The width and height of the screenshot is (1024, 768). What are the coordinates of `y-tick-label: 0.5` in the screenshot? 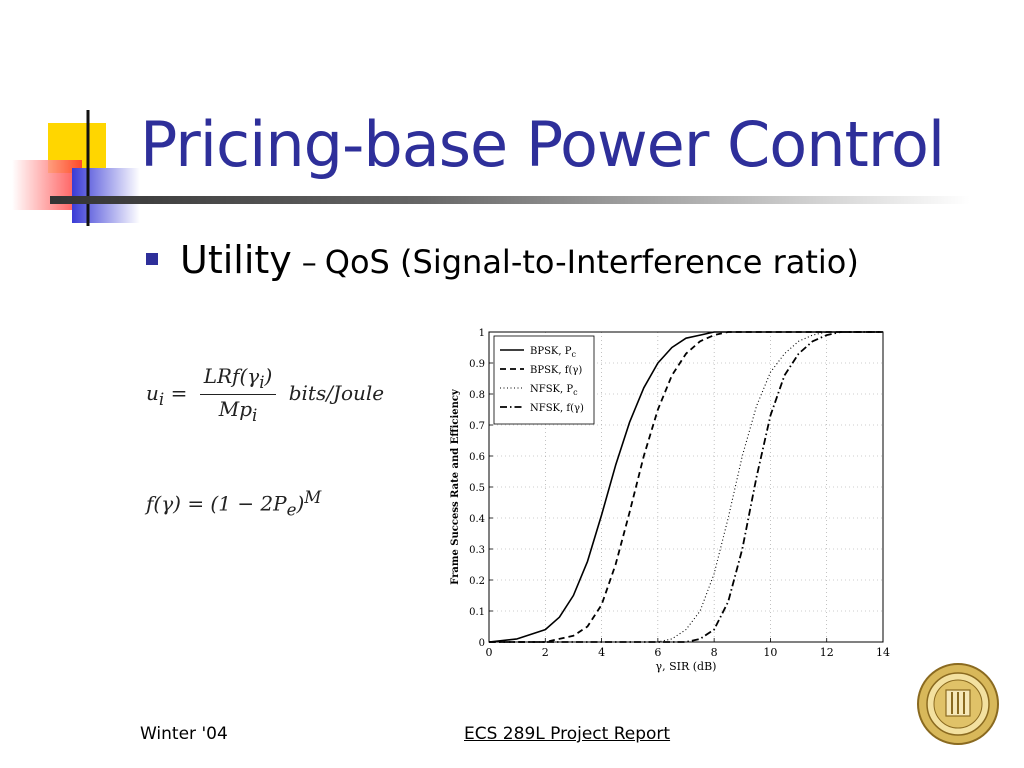 It's located at (477, 488).